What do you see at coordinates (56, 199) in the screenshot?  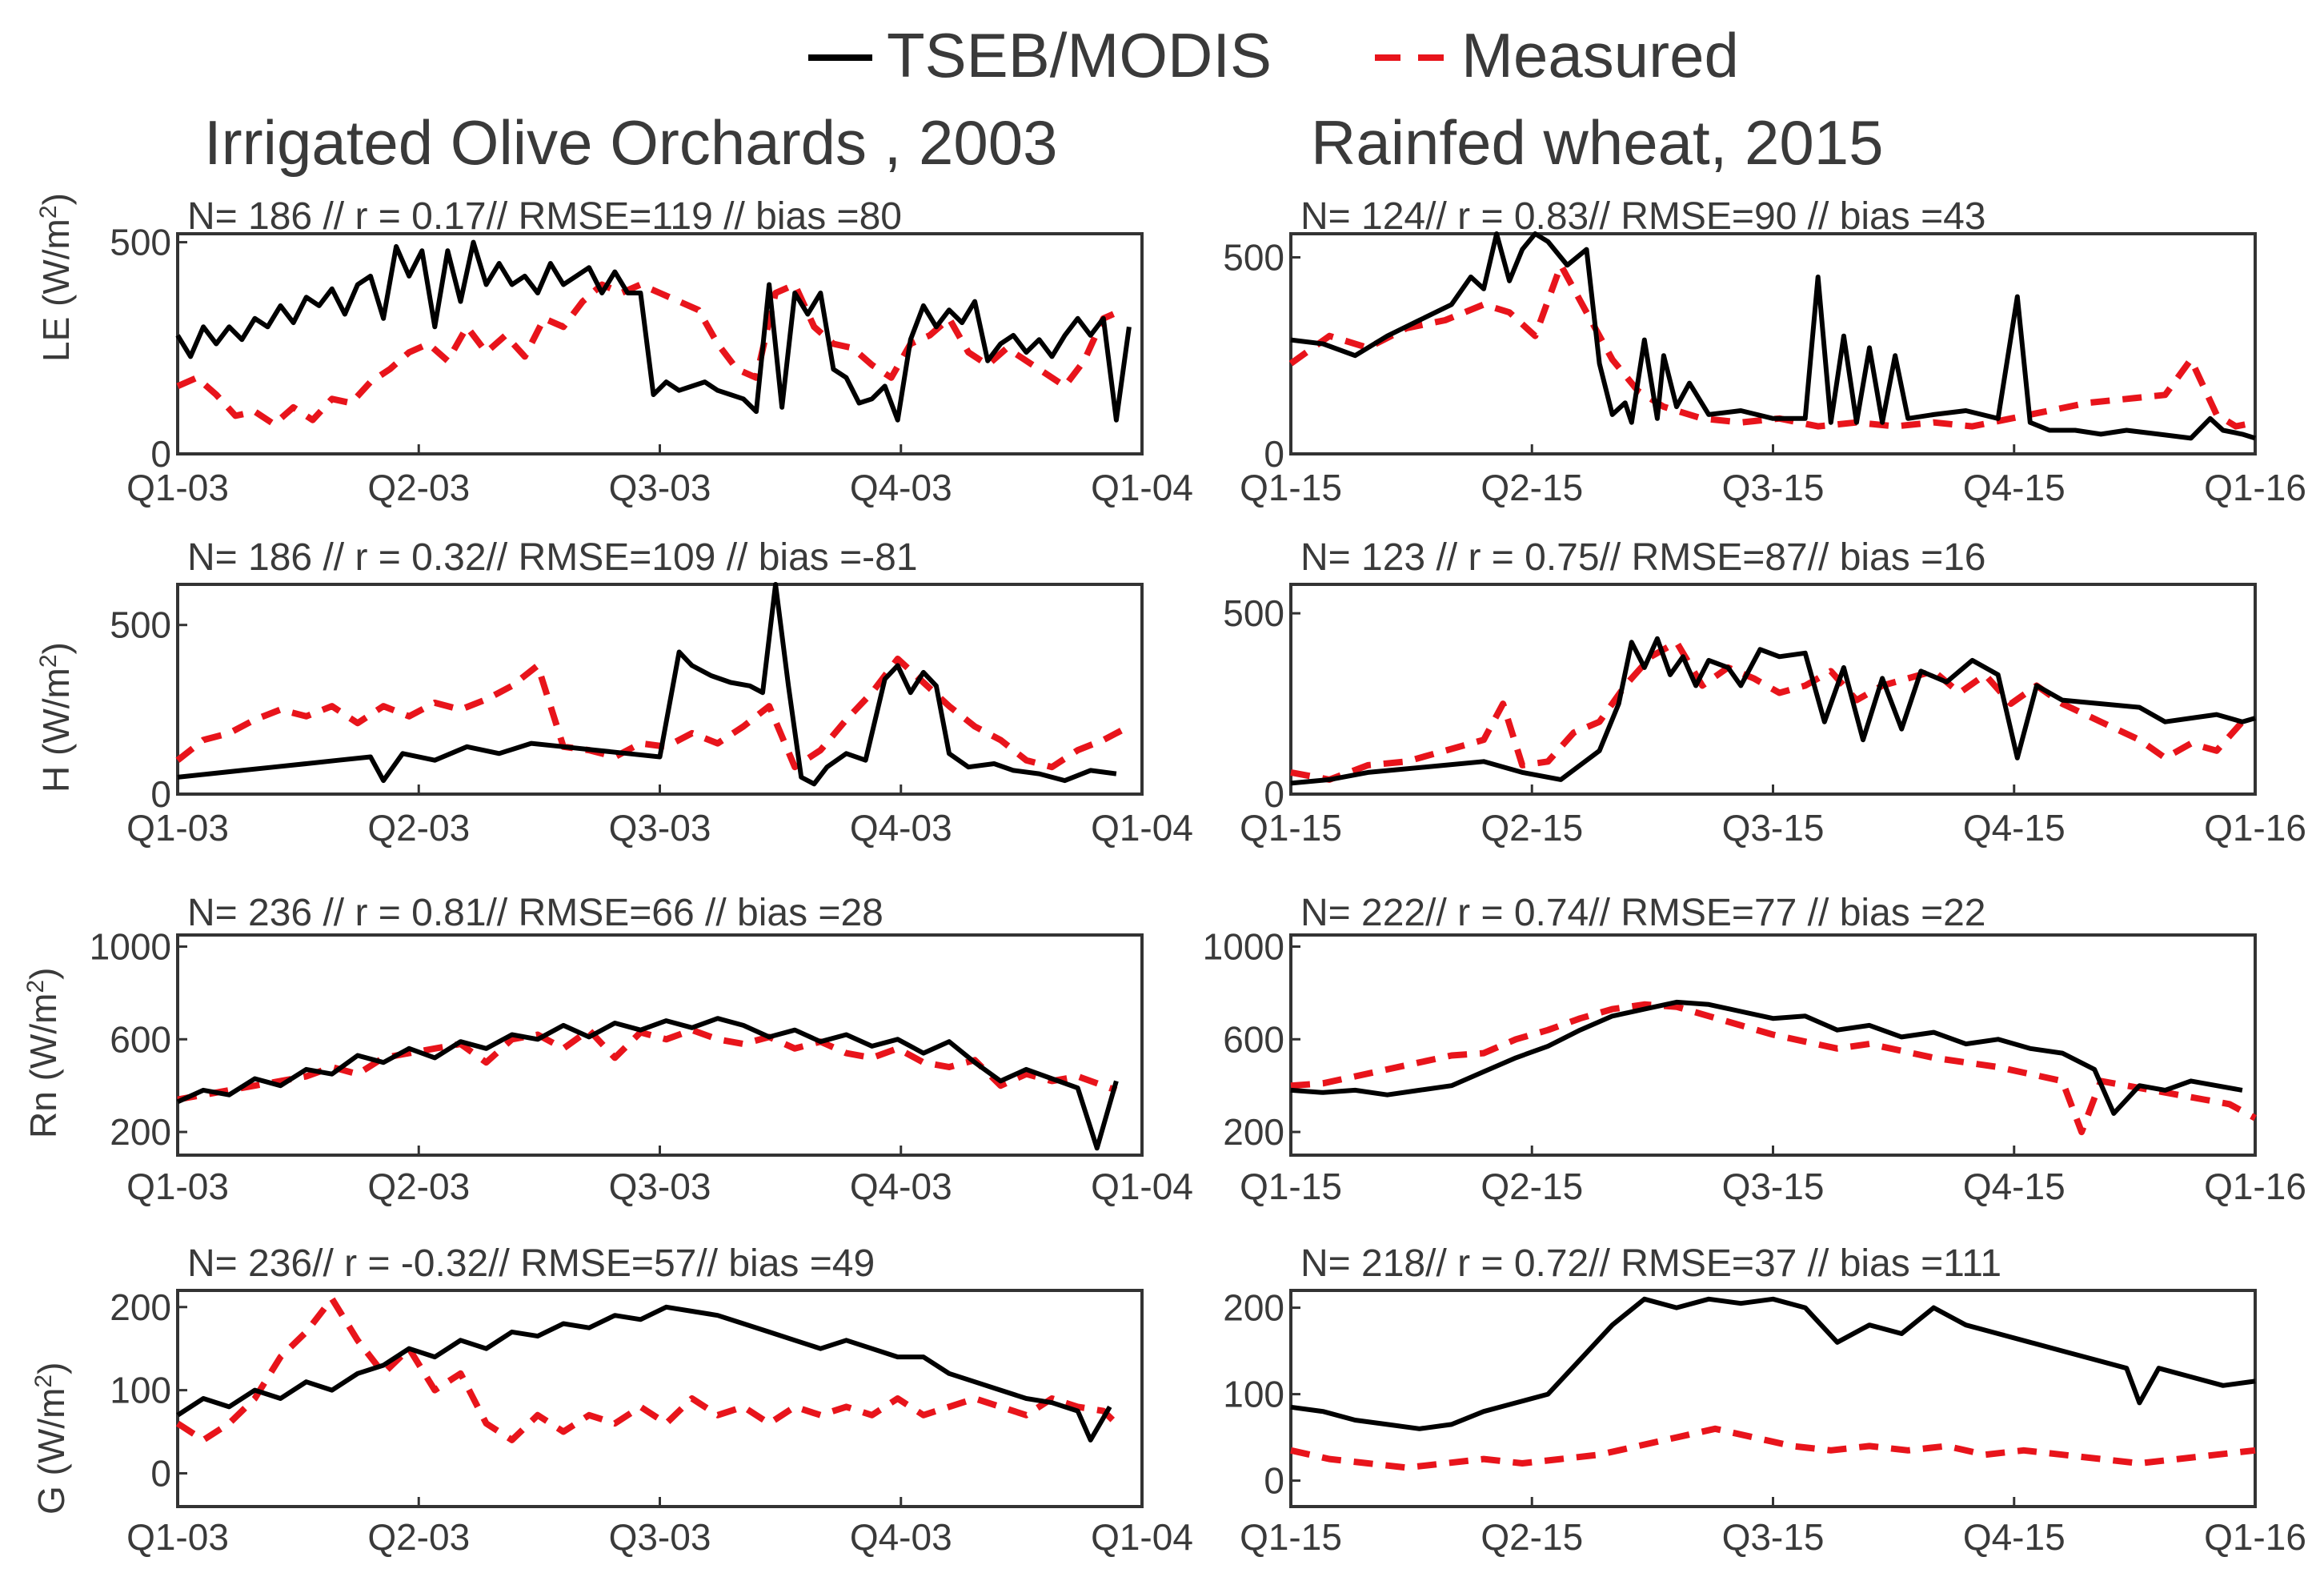 I see `ylabel-le-close: )` at bounding box center [56, 199].